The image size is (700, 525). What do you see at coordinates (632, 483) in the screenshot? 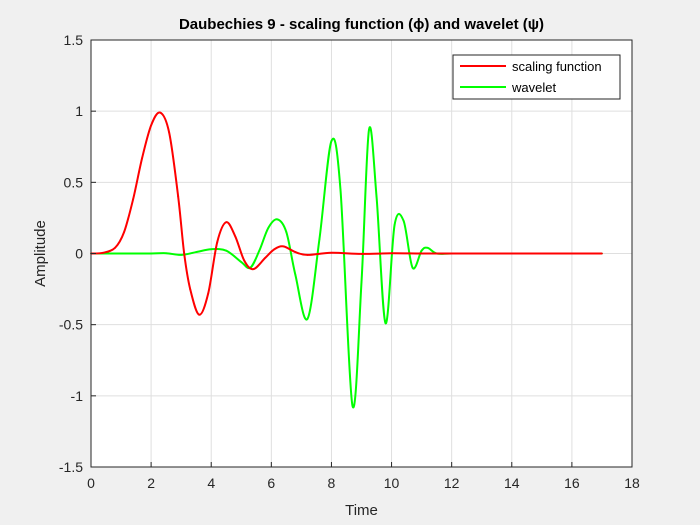
I see `x-tick-label: 18` at bounding box center [632, 483].